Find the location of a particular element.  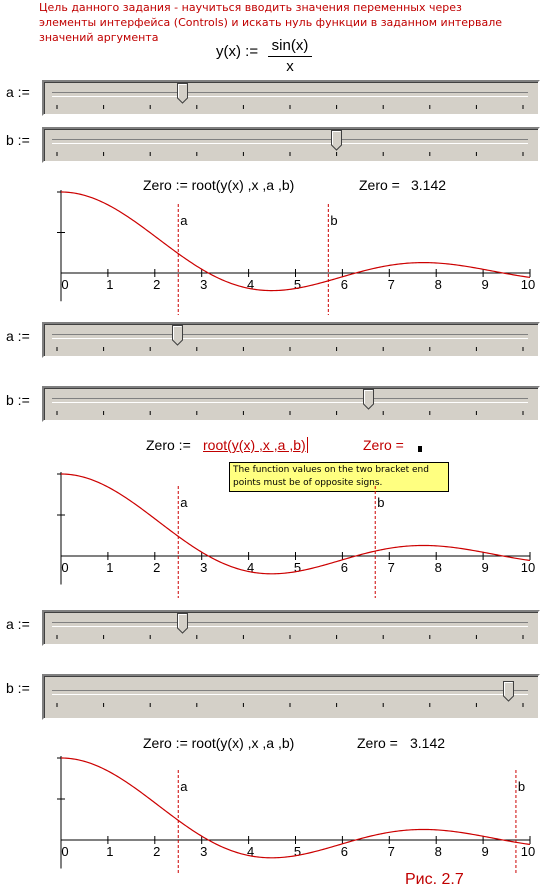

root-equation-3: Zero := root(y(x) ,x ,a ,b) is located at coordinates (219, 743).